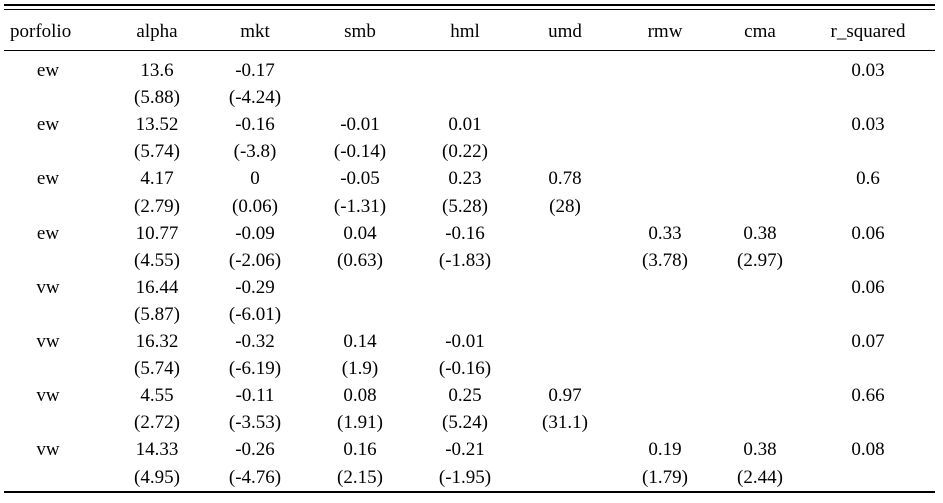 This screenshot has height=503, width=943. Describe the element at coordinates (41, 31) in the screenshot. I see `column-header: porfolio` at that location.